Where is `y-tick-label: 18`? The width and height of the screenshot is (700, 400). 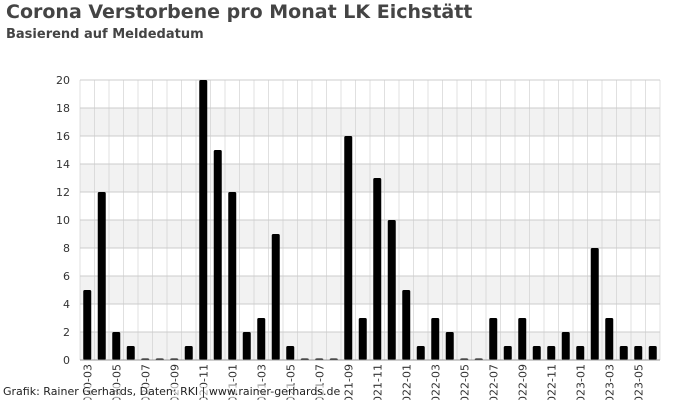 y-tick-label: 18 is located at coordinates (63, 108).